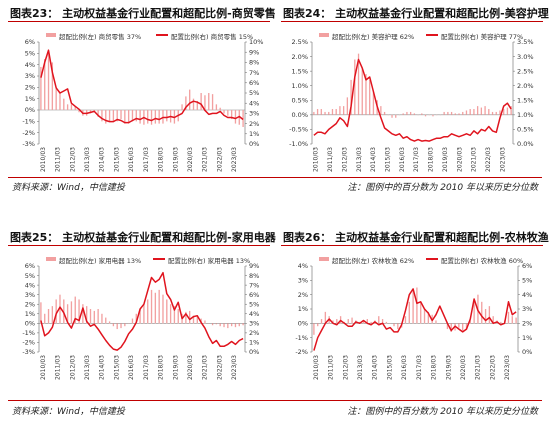 This screenshot has width=550, height=421. I want to click on left-tick-label: 4%, so click(30, 65).